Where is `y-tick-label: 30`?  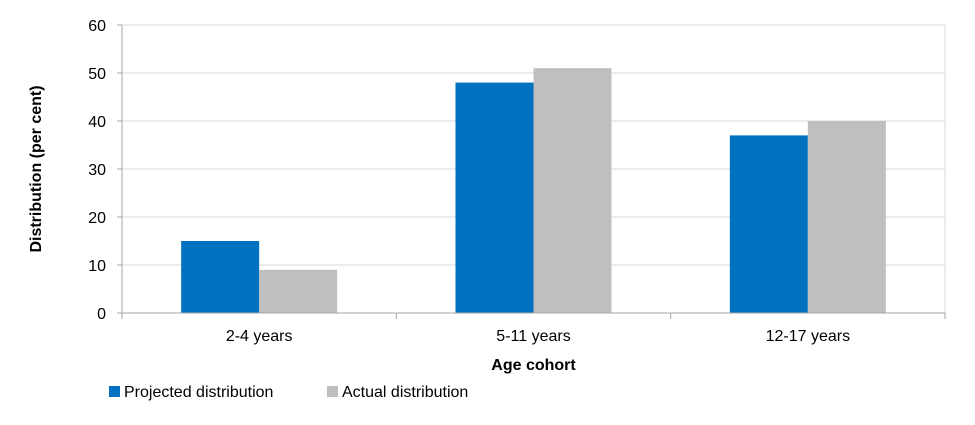 y-tick-label: 30 is located at coordinates (97, 170).